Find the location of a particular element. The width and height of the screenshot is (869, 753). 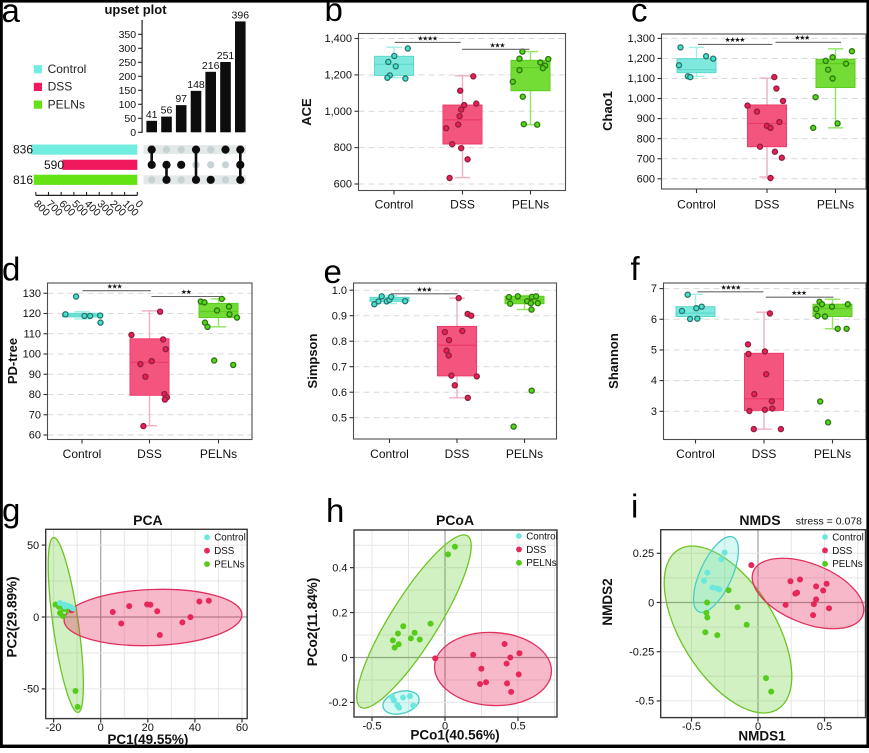

svg-text: NMDS is located at coordinates (759, 520).